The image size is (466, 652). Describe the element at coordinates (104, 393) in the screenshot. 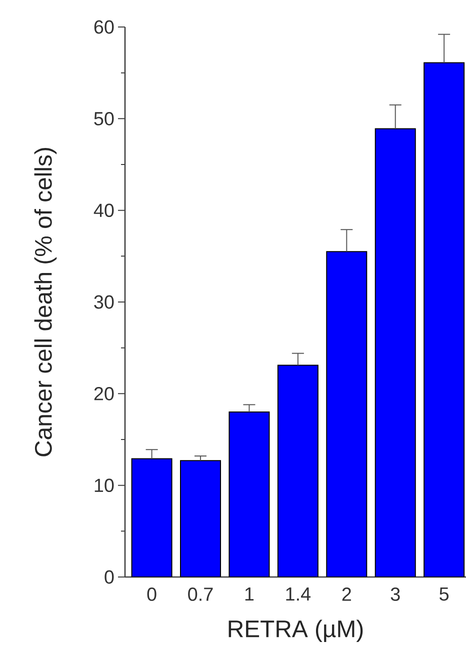

I see `y-tick-label: 20` at that location.